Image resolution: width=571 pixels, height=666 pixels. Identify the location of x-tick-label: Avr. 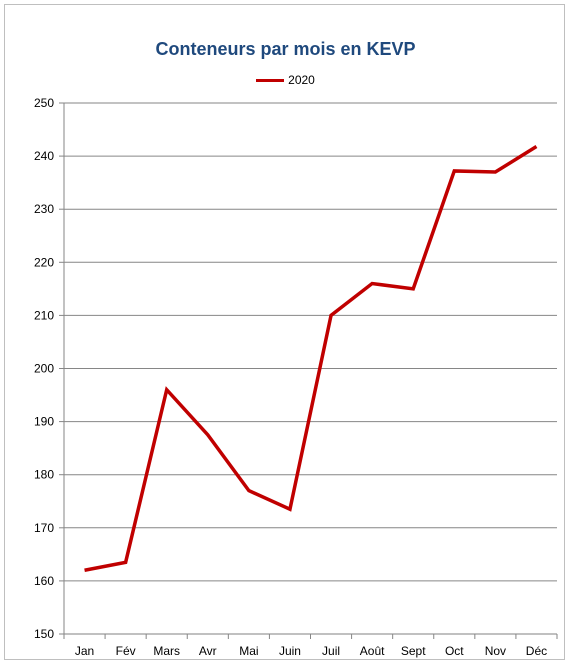
(208, 651).